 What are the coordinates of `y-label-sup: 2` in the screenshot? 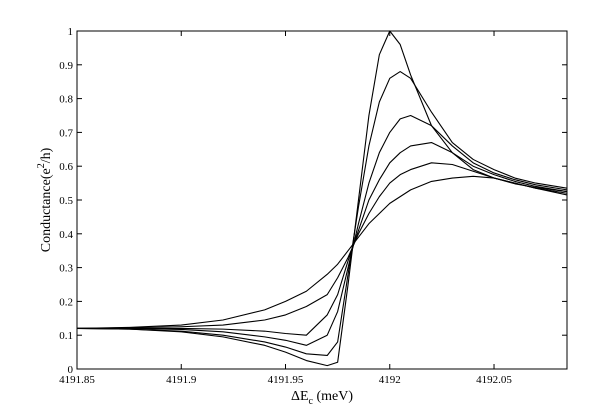 It's located at (41, 165).